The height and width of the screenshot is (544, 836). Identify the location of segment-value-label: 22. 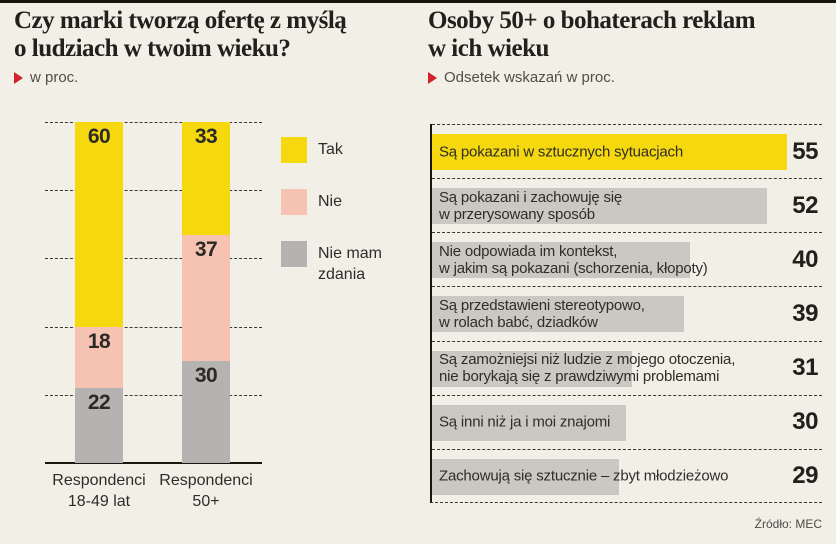
(99, 402).